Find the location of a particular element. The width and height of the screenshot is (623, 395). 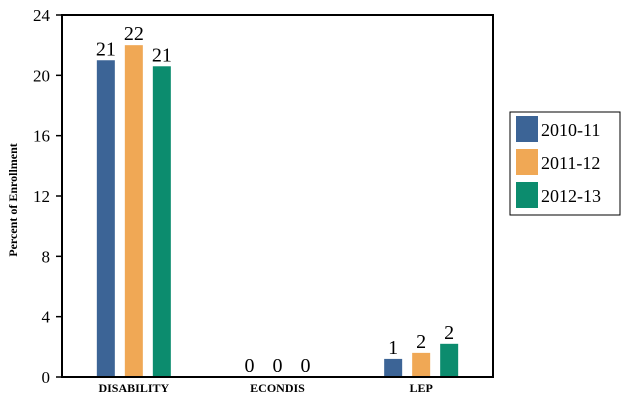

legend-label: 2011-12 is located at coordinates (570, 163).